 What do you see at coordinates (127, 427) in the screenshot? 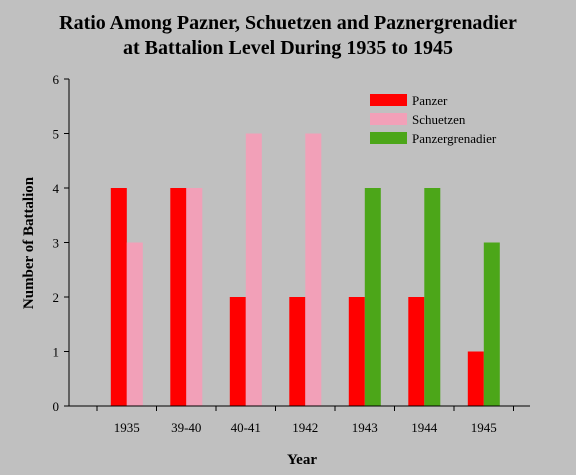
I see `x-tick-label: 1935` at bounding box center [127, 427].